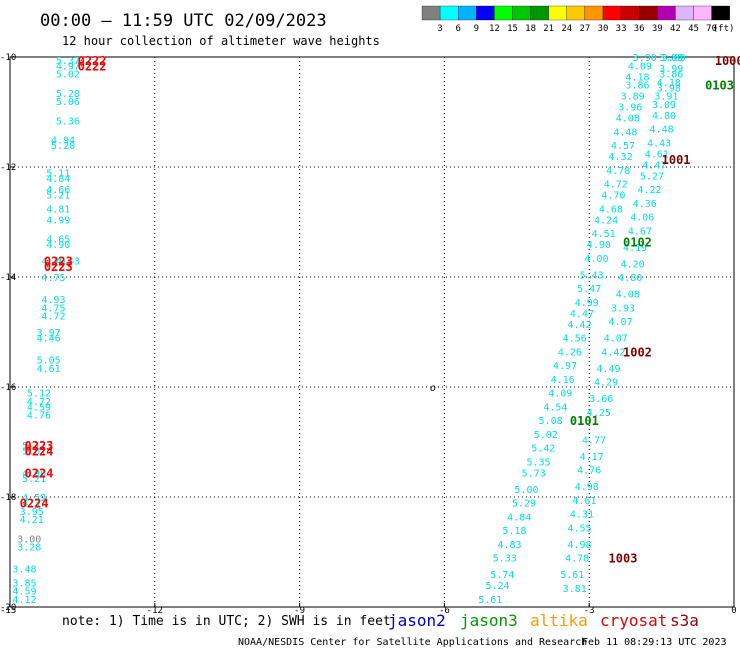  What do you see at coordinates (8, 608) in the screenshot?
I see `y-tick-label: -20` at bounding box center [8, 608].